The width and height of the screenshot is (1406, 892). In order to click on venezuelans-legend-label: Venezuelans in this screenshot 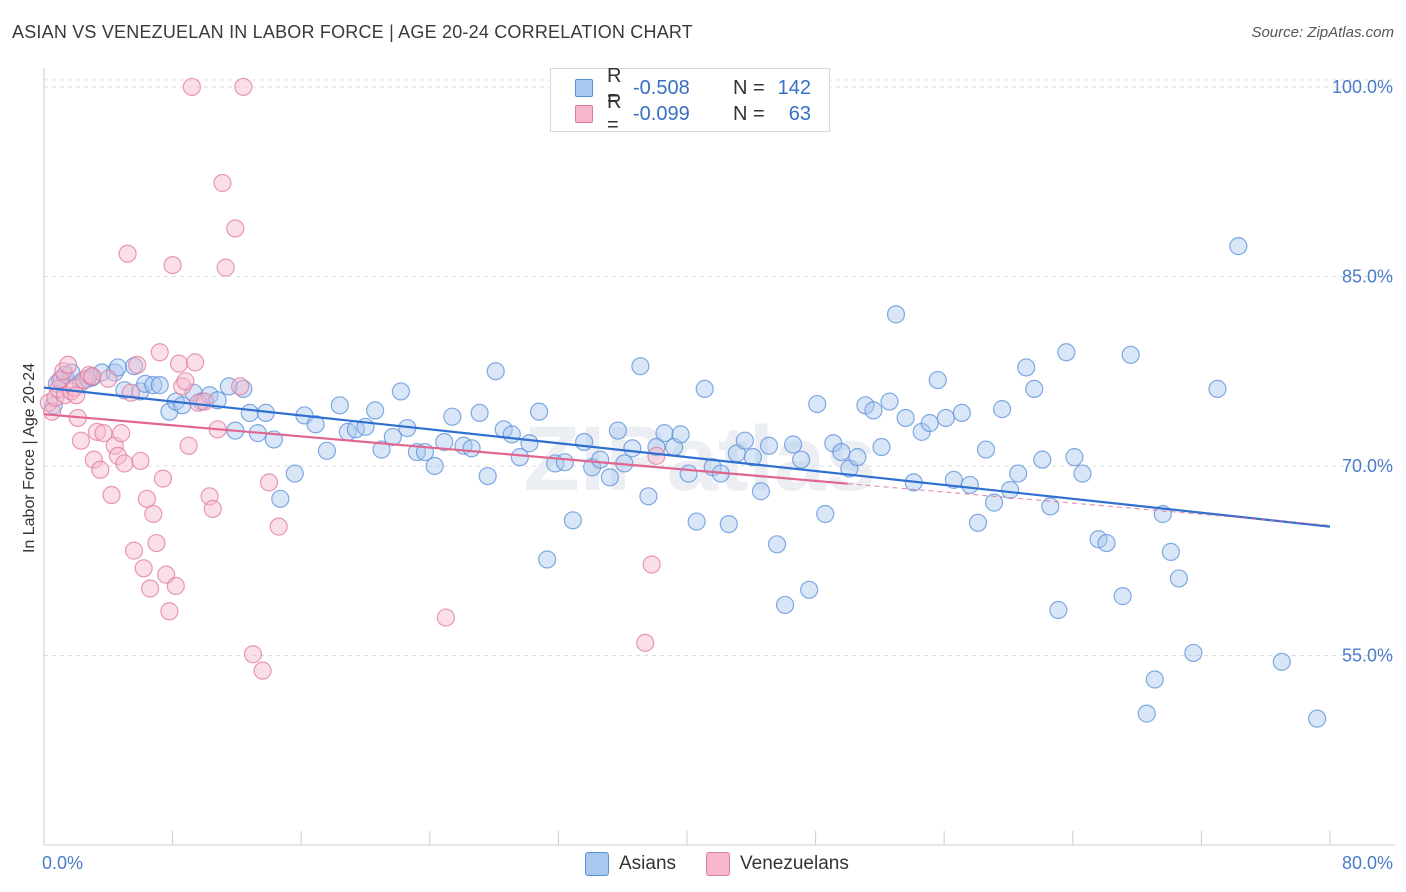, I will do `click(794, 863)`.